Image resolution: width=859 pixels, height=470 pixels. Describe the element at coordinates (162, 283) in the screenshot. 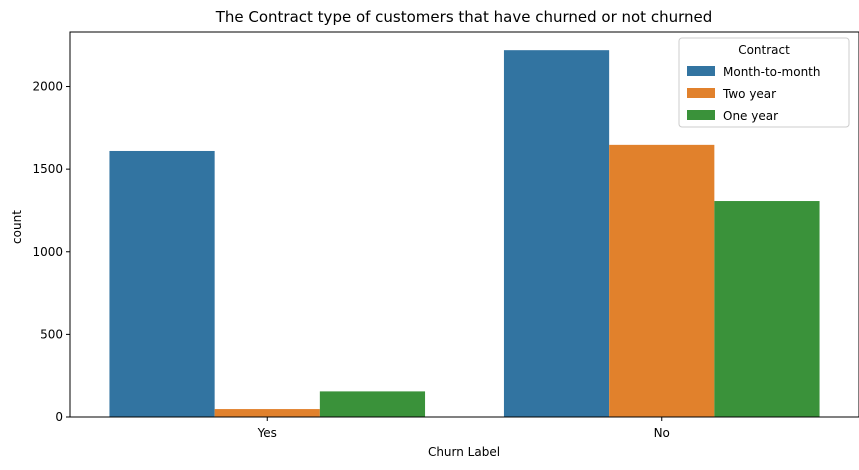

I see `bar-yes-month-to-month` at that location.